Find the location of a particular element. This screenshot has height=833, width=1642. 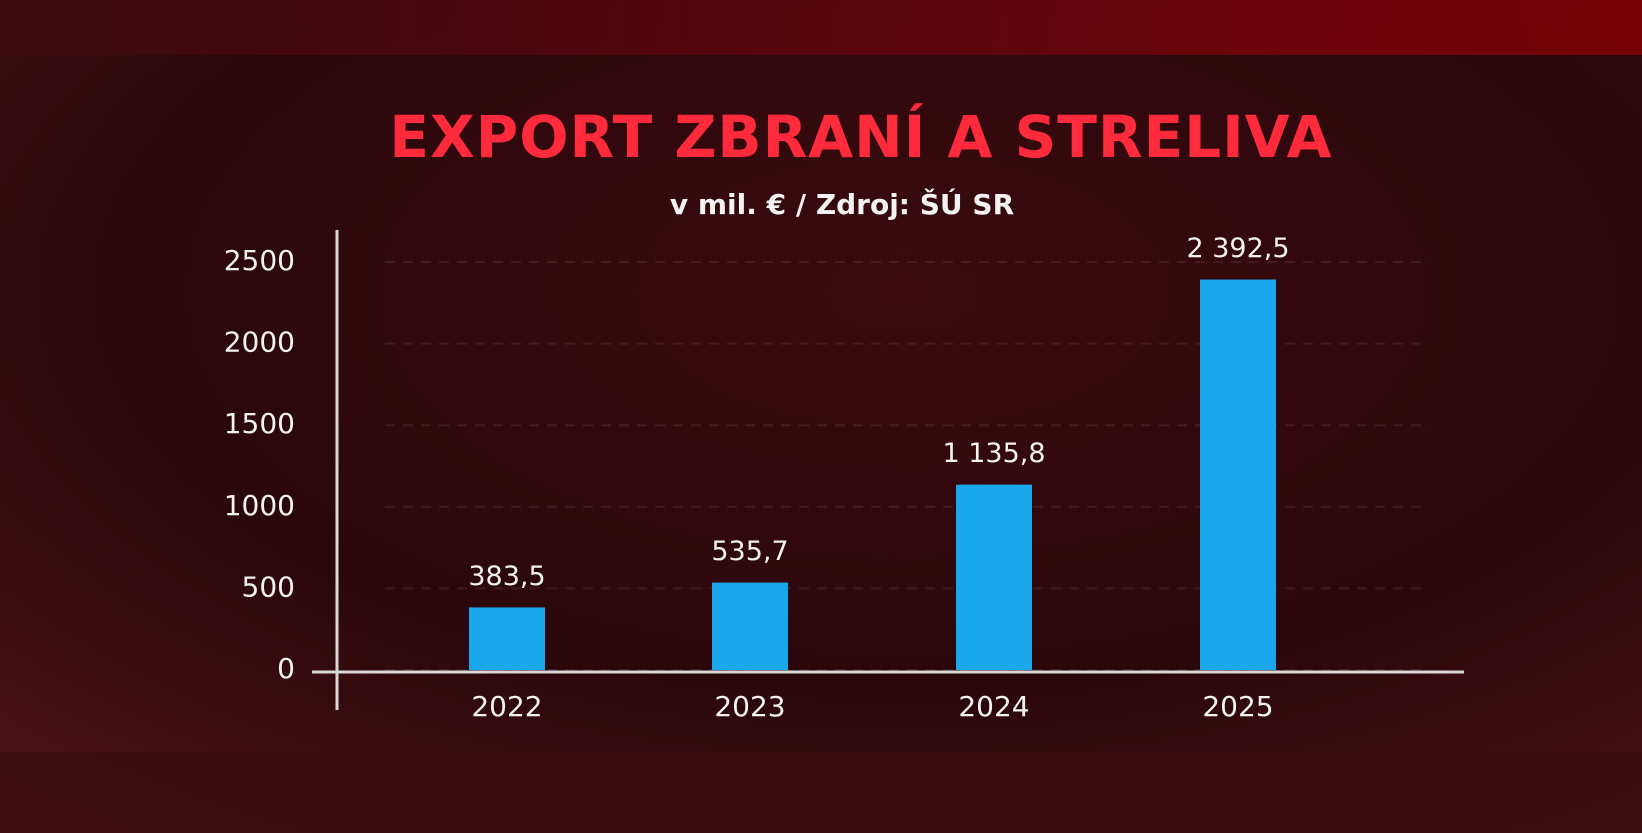

x-tick-label: 2025 is located at coordinates (1237, 706).